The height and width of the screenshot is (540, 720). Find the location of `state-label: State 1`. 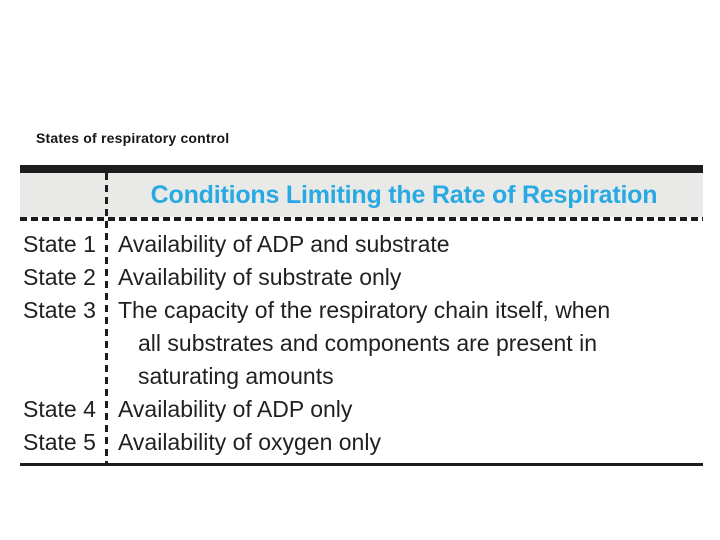

state-label: State 1 is located at coordinates (59, 244).